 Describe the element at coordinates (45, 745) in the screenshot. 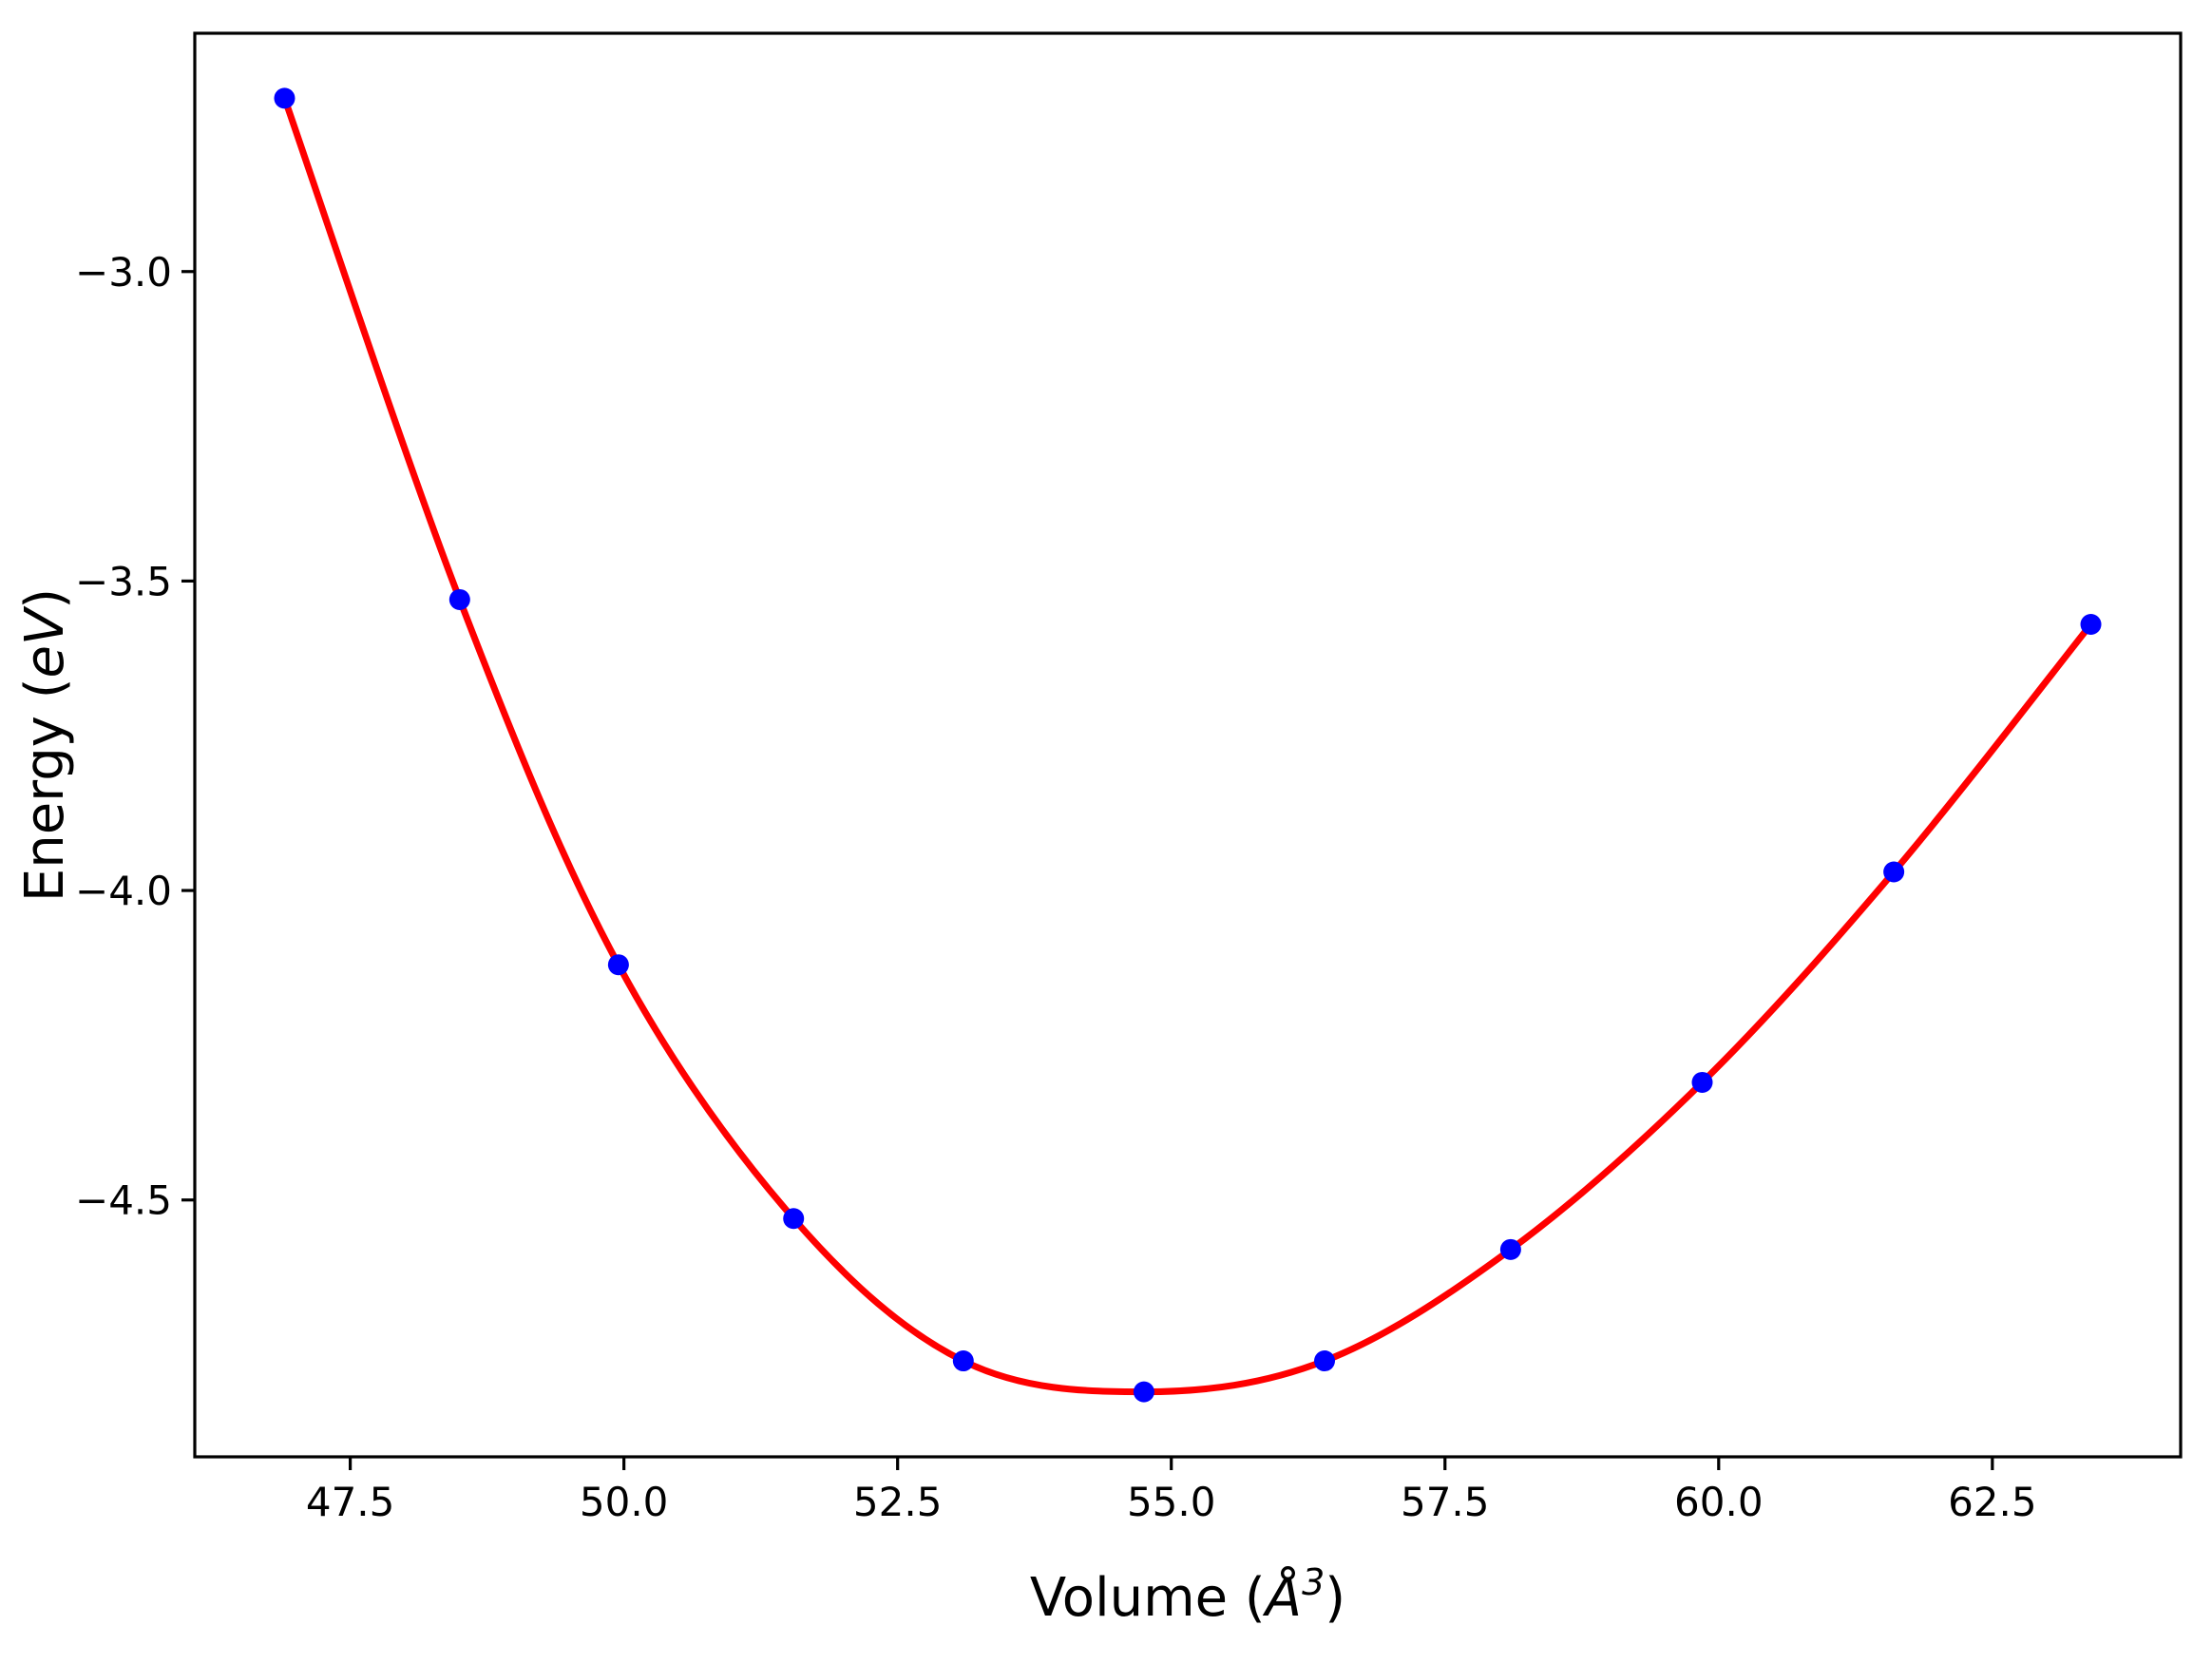

I see `y-axis-label: Energy (eV)` at that location.